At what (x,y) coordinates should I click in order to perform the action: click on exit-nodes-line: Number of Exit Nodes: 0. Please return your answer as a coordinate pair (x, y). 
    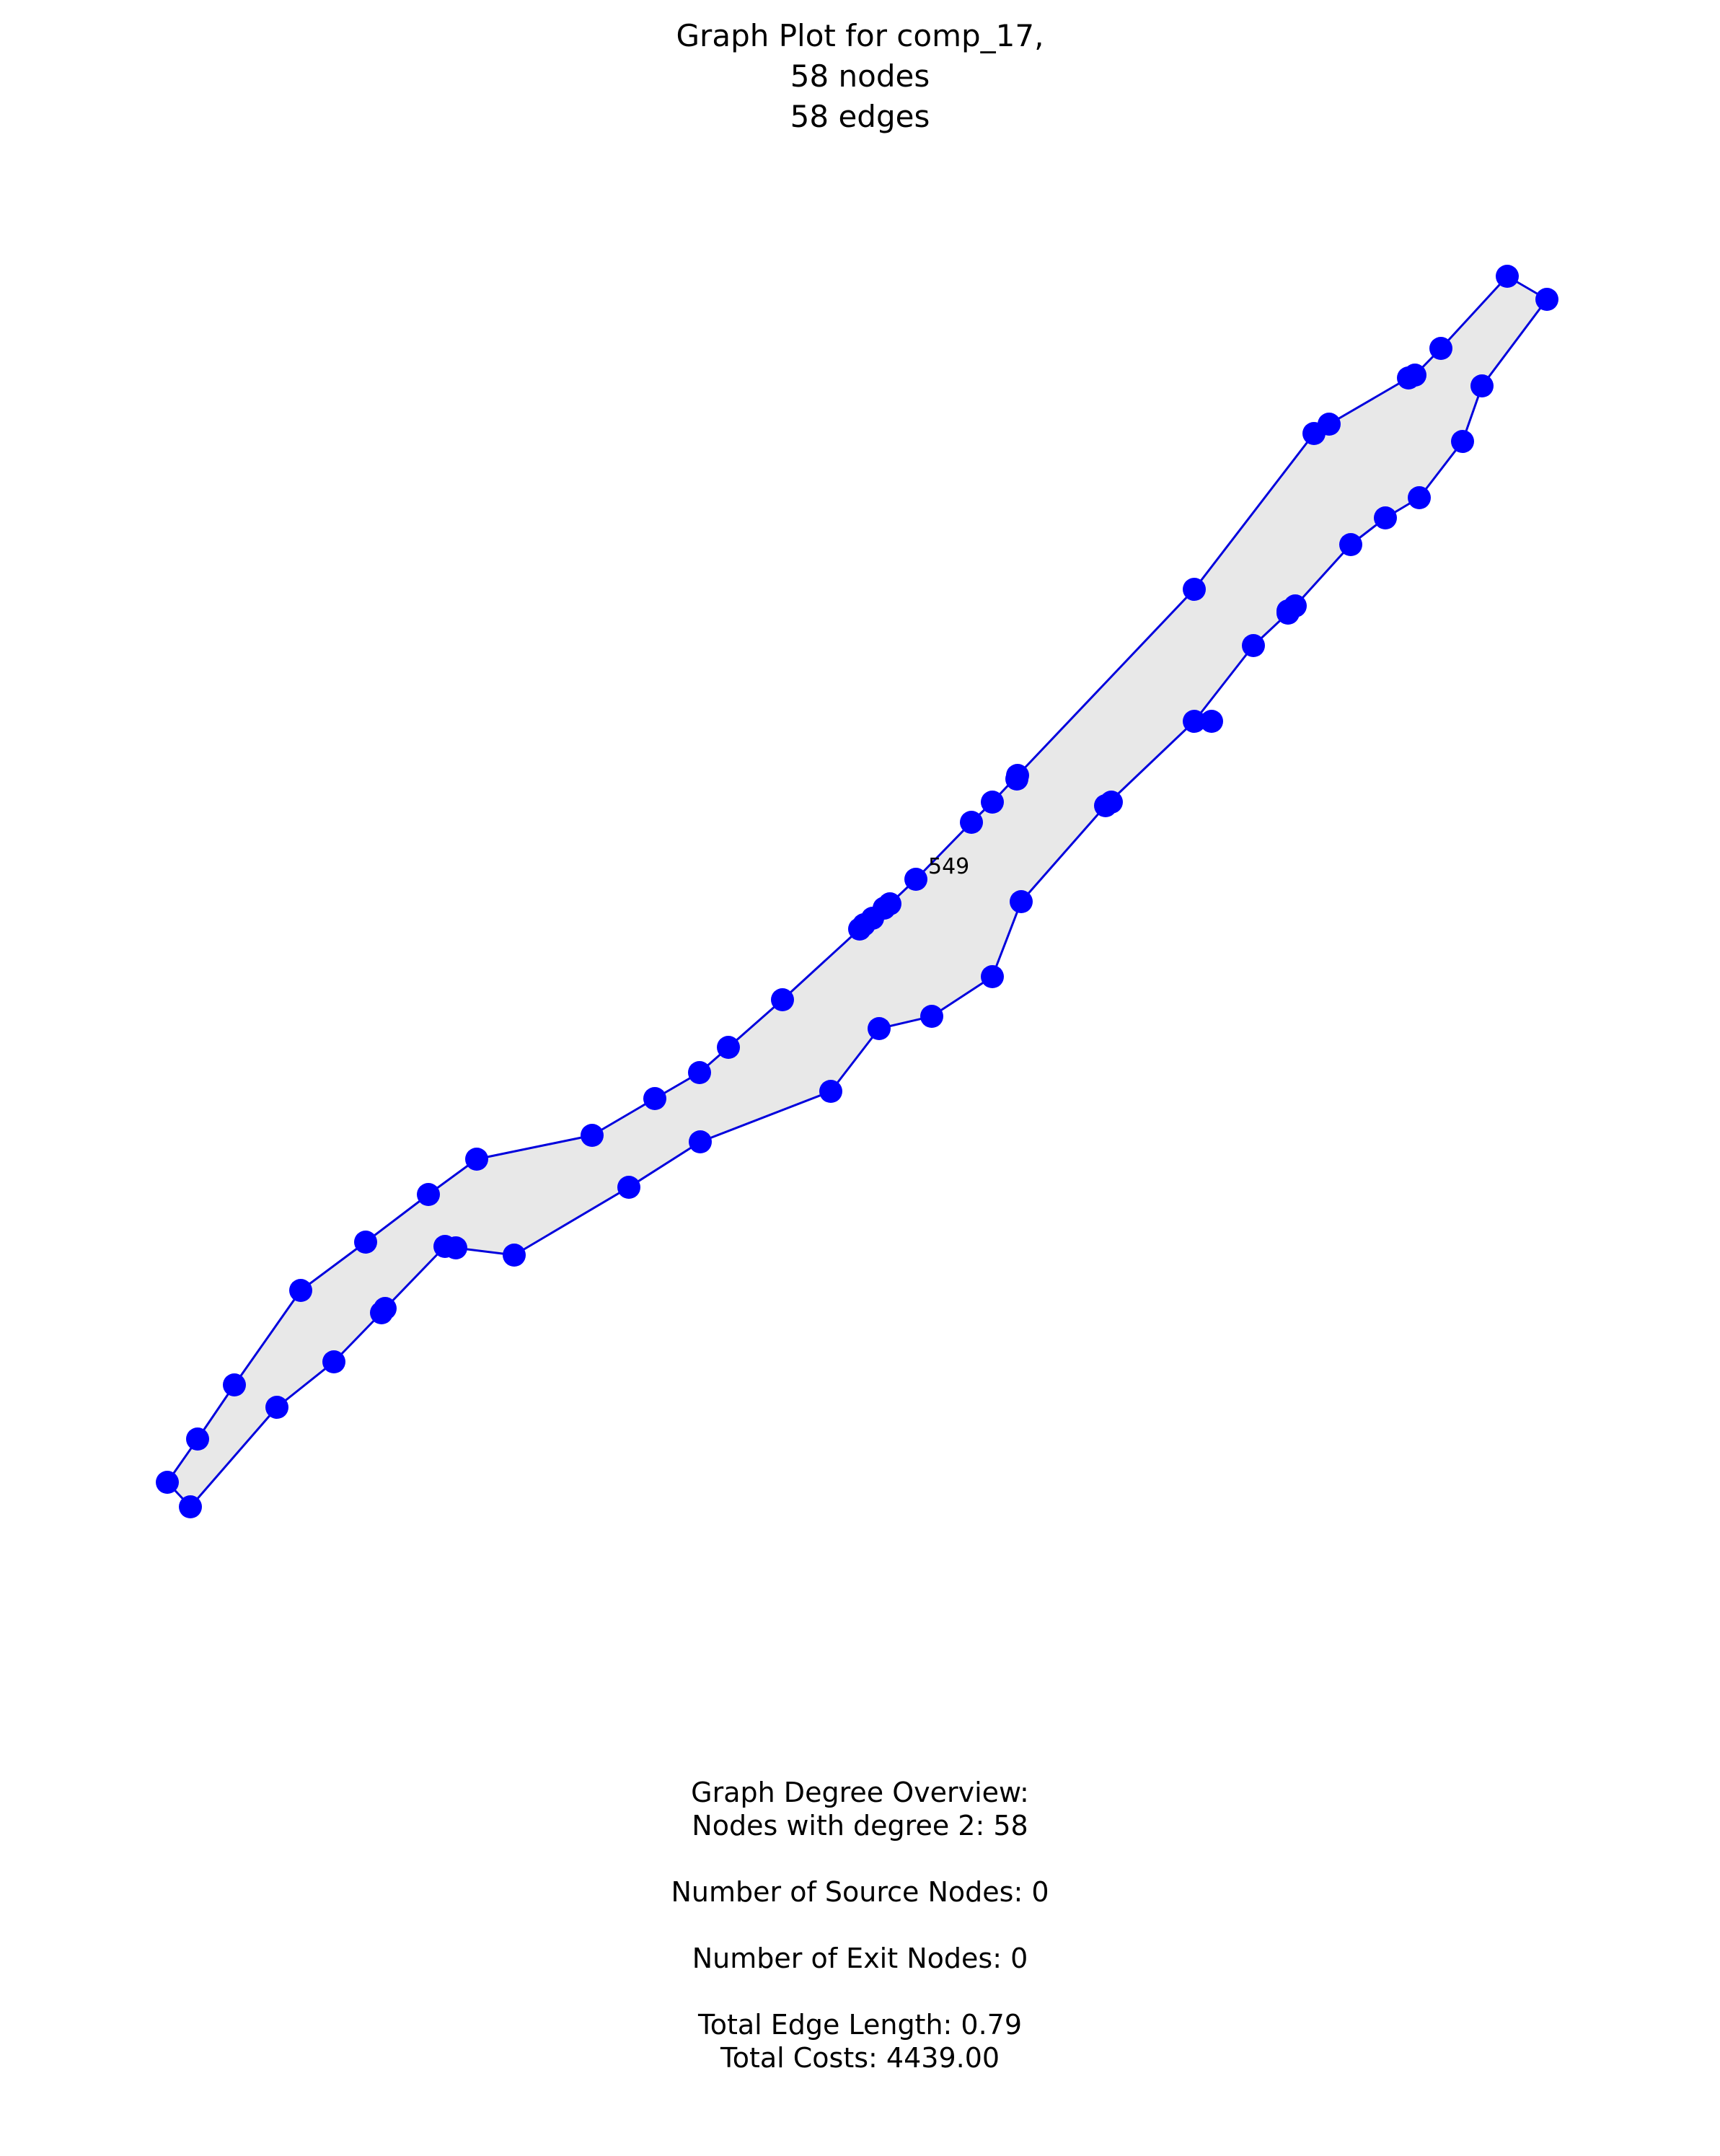
    Looking at the image, I should click on (860, 1958).